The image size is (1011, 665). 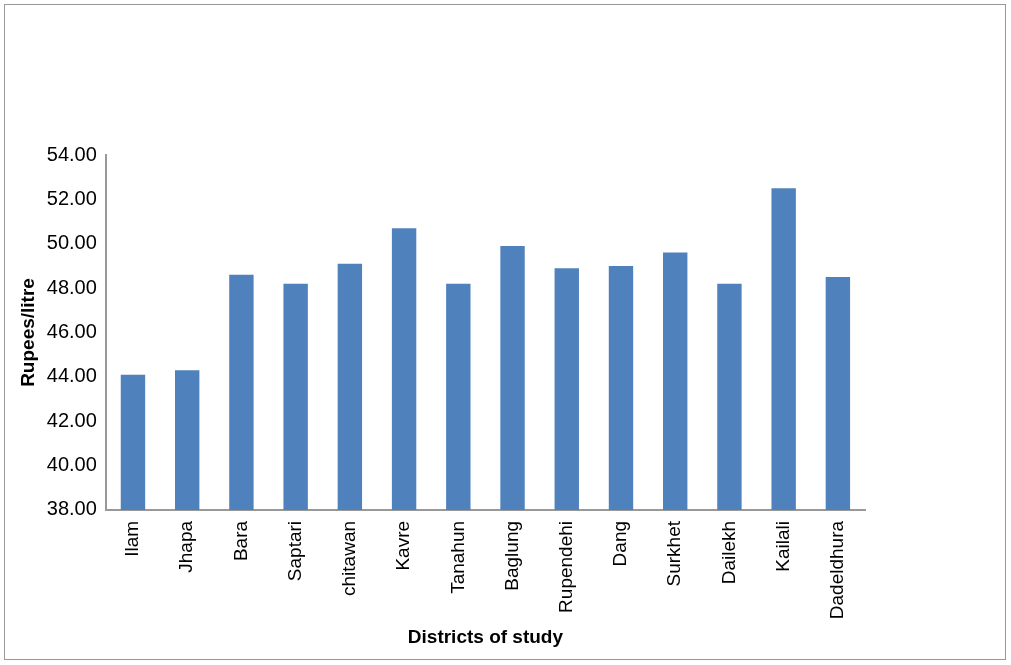 What do you see at coordinates (71, 508) in the screenshot?
I see `y-tick-label: 38.00` at bounding box center [71, 508].